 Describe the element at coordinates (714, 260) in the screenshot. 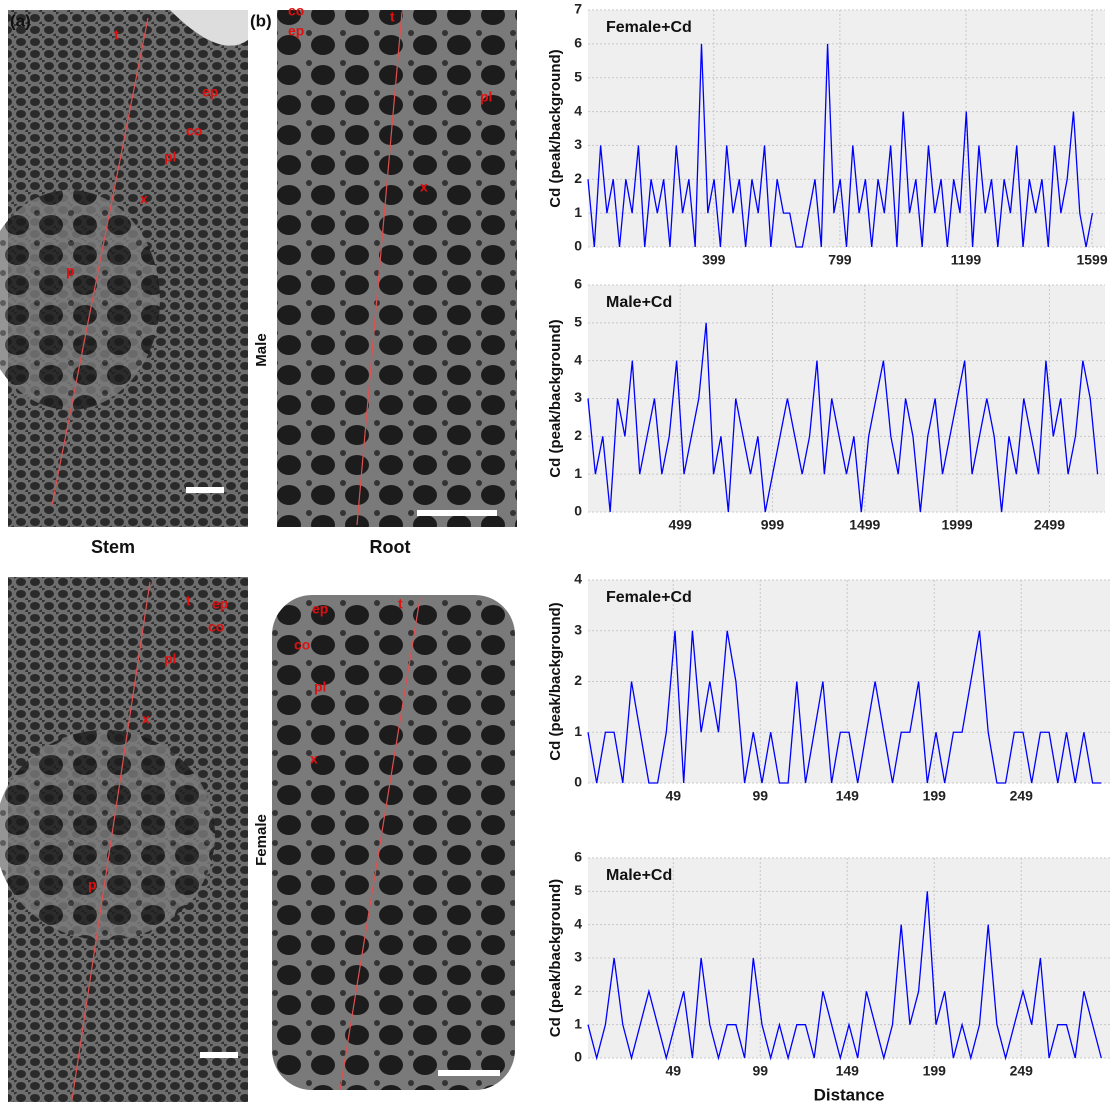

I see `x-tick-label: 399` at that location.